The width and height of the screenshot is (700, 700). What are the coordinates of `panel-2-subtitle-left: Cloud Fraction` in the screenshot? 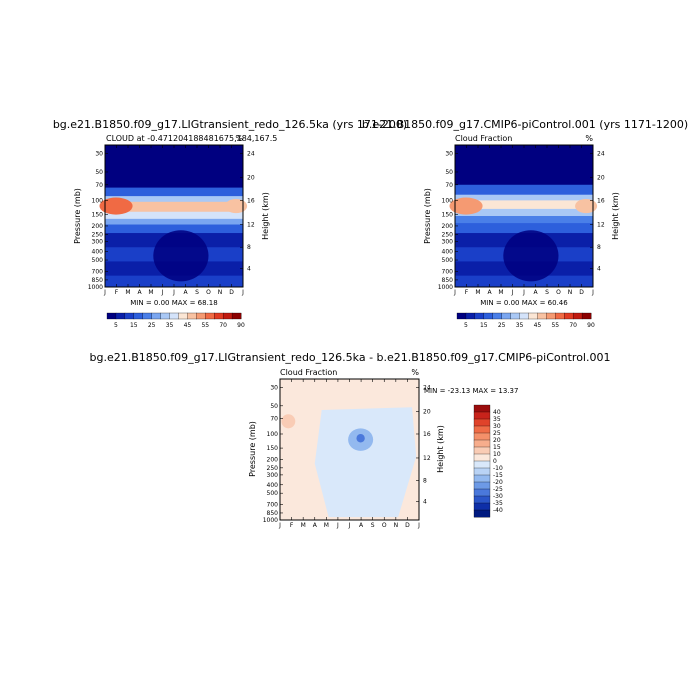 It's located at (483, 138).